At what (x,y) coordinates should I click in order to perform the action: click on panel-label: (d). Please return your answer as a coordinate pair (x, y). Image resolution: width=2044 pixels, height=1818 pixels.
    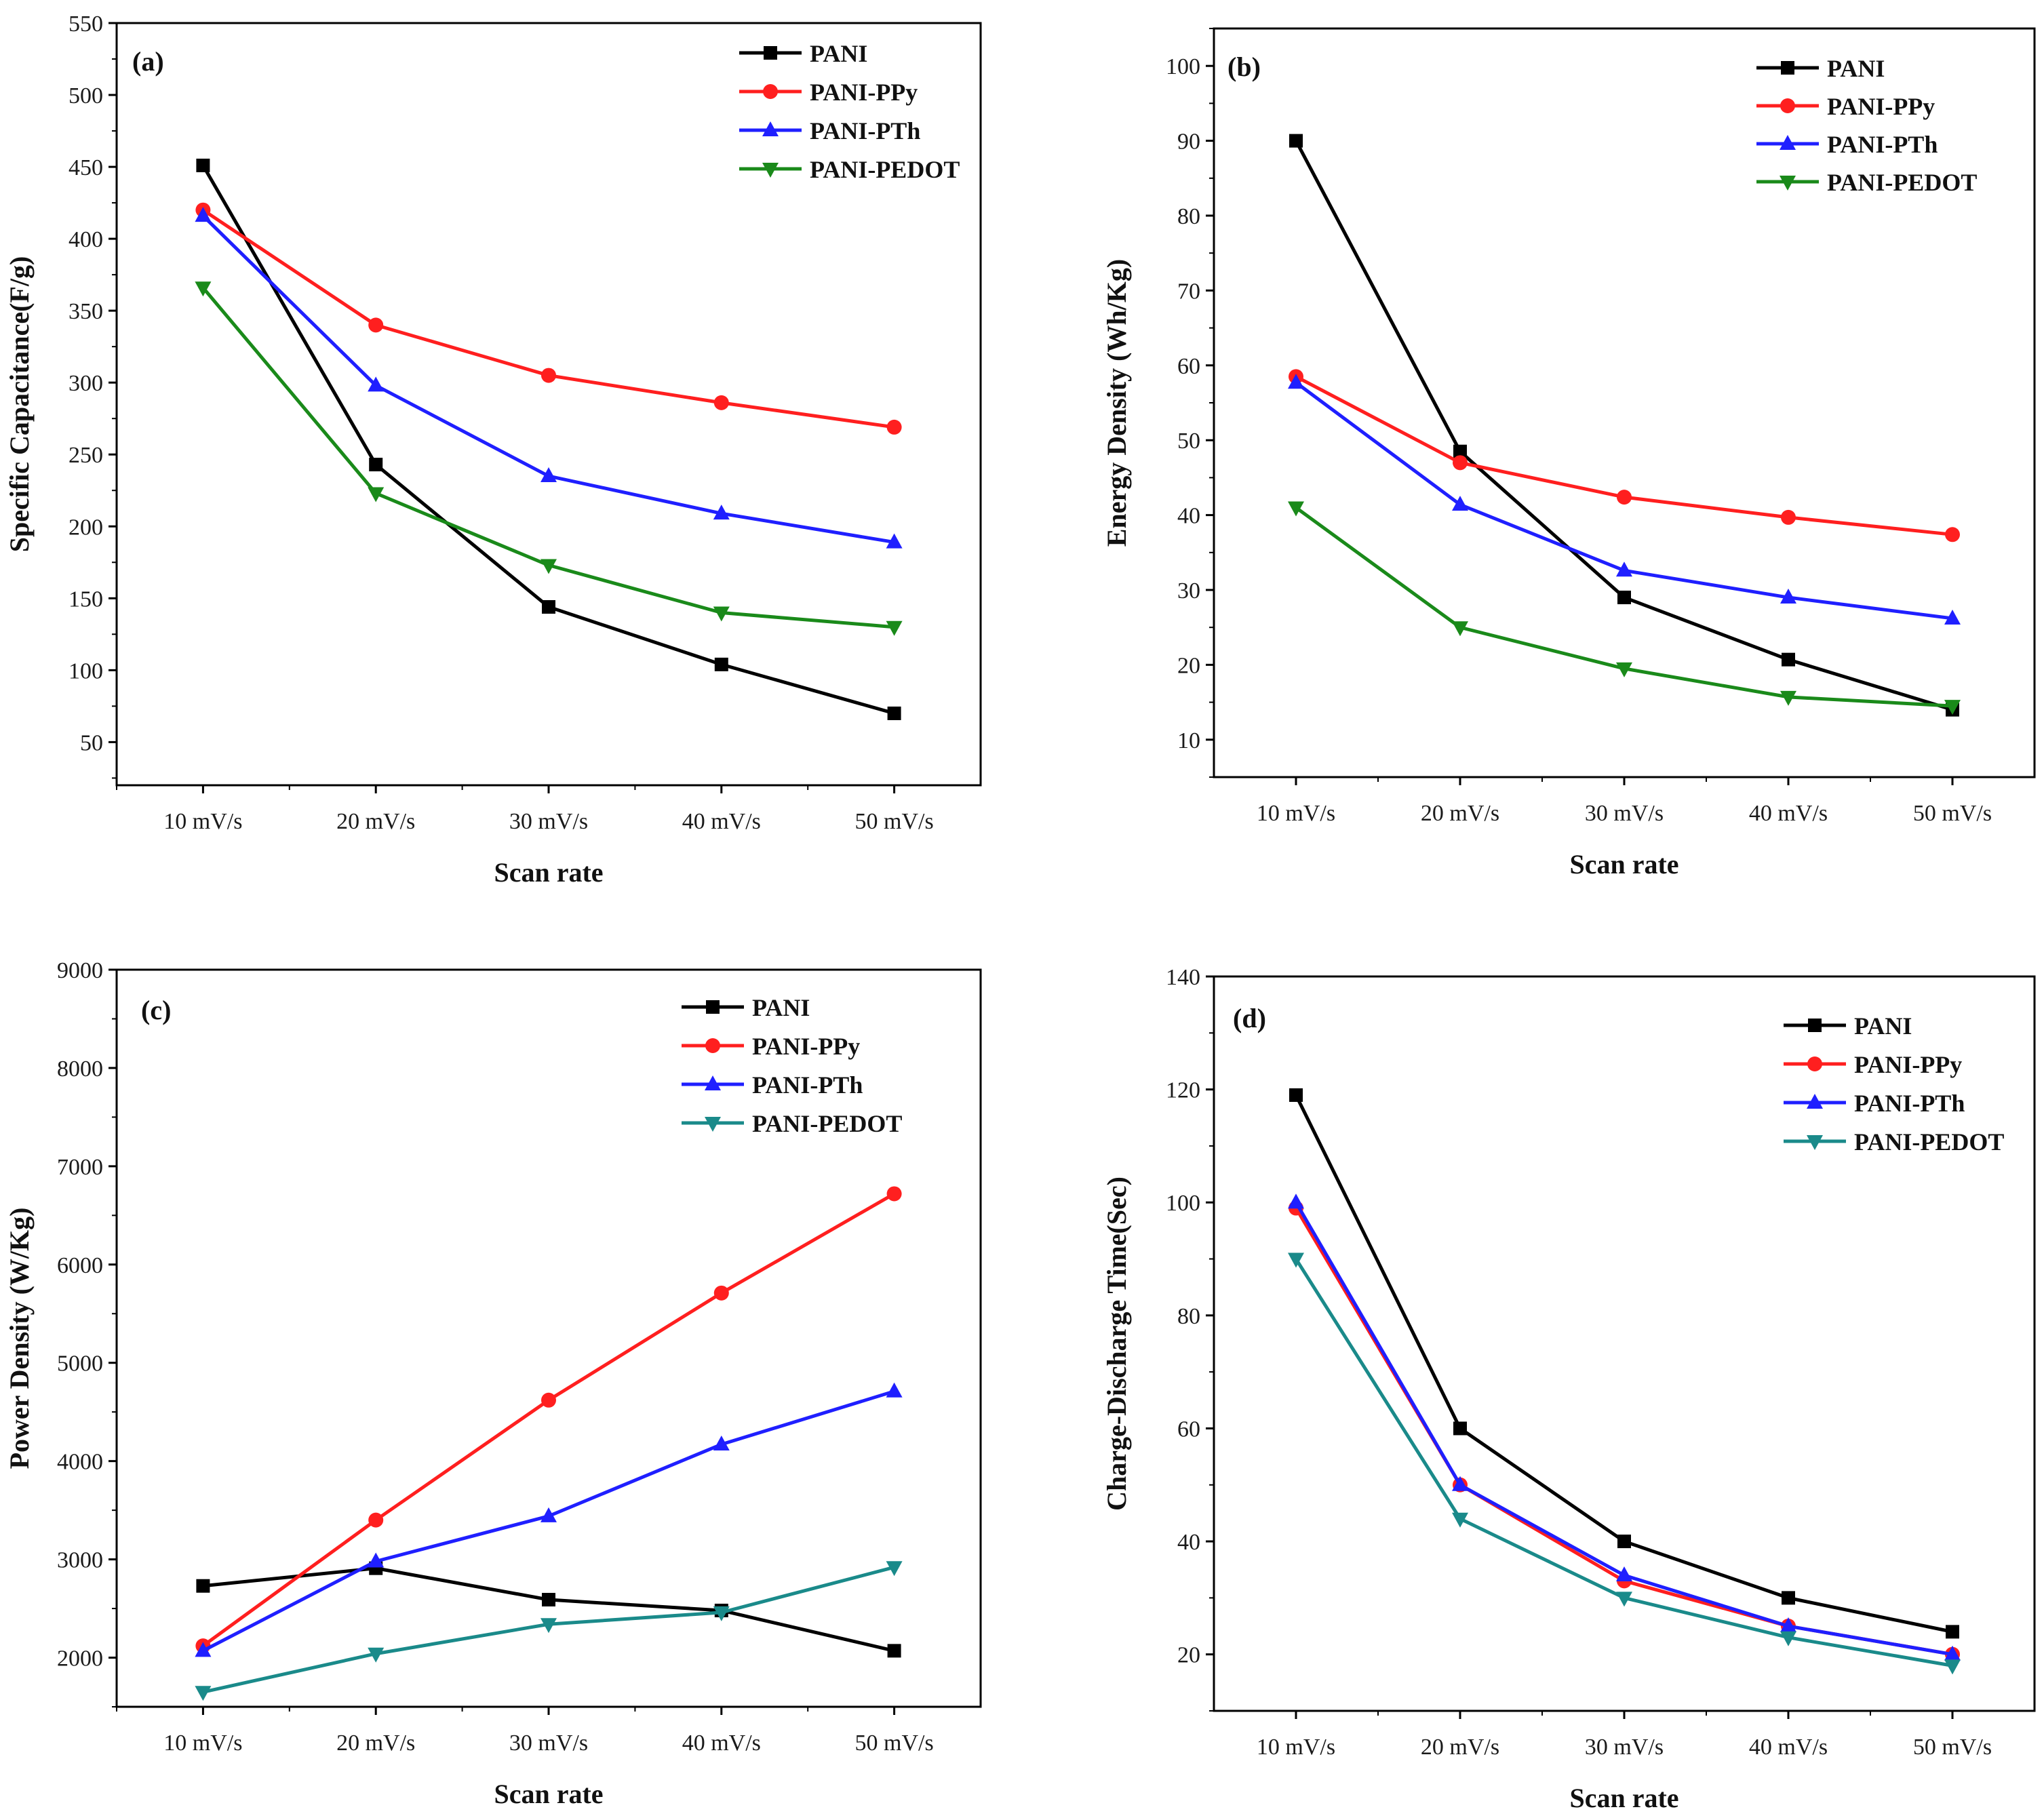
    Looking at the image, I should click on (1249, 1018).